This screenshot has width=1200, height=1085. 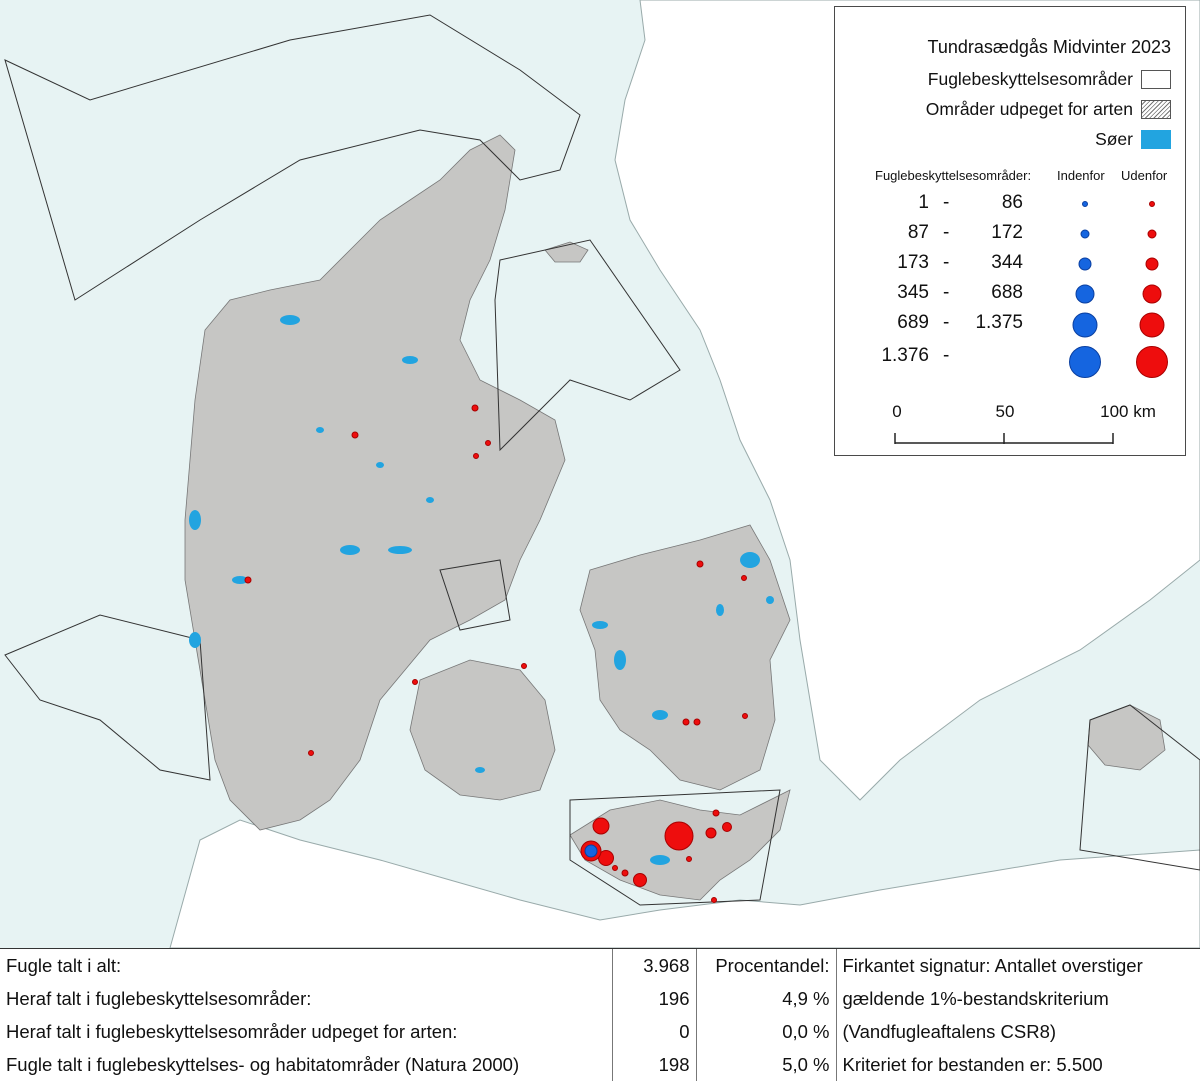 I want to click on size-class-row: 689 - 1.375, so click(x=1011, y=327).